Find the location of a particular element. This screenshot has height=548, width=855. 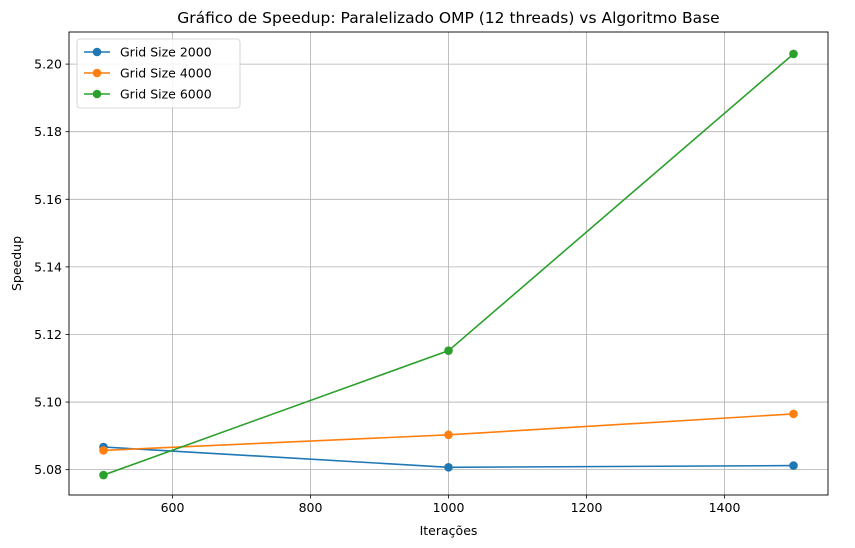

legend-label: Grid Size 2000 is located at coordinates (166, 52).